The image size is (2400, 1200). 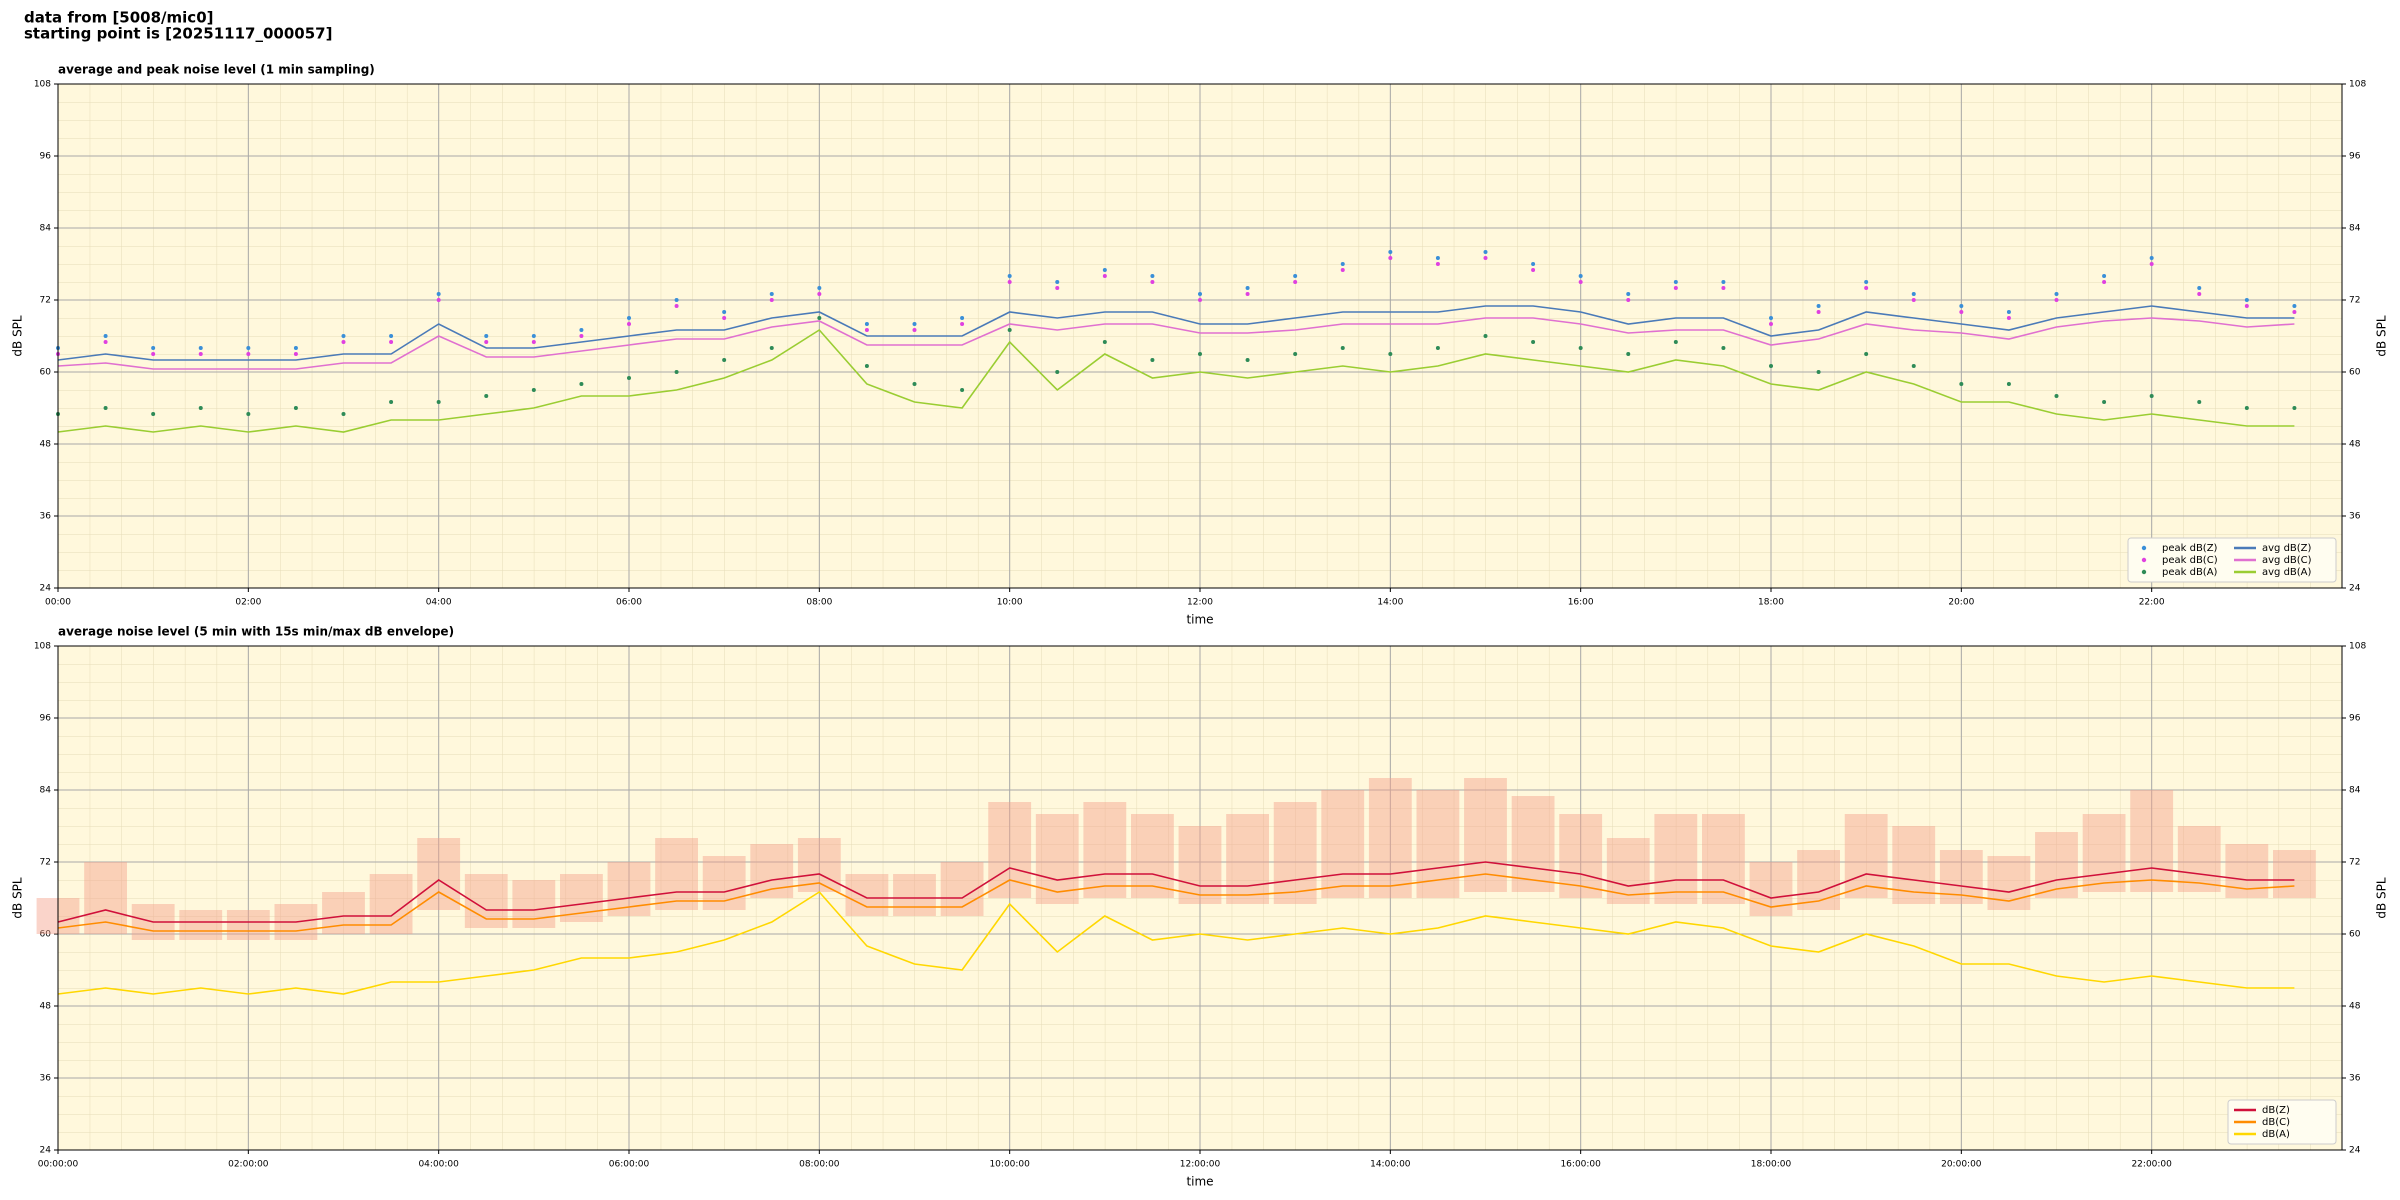 What do you see at coordinates (629, 1165) in the screenshot?
I see `x-tick-label: 06:00:00` at bounding box center [629, 1165].